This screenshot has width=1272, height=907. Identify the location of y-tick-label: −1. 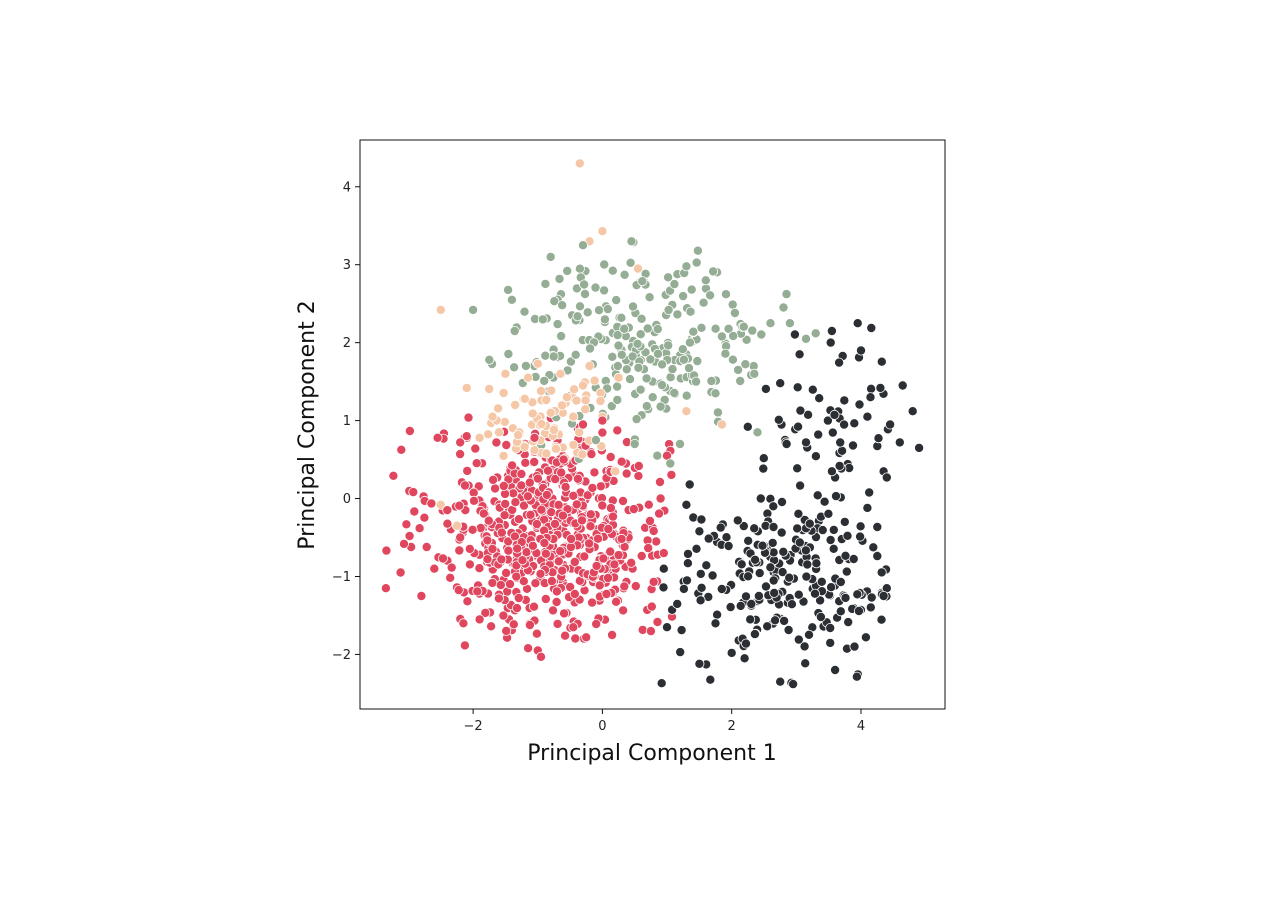
(341, 577).